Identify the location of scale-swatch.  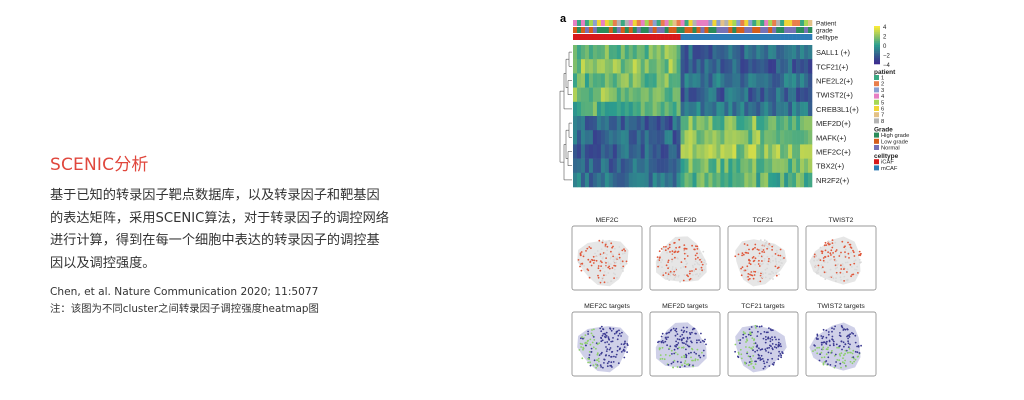
(877, 49).